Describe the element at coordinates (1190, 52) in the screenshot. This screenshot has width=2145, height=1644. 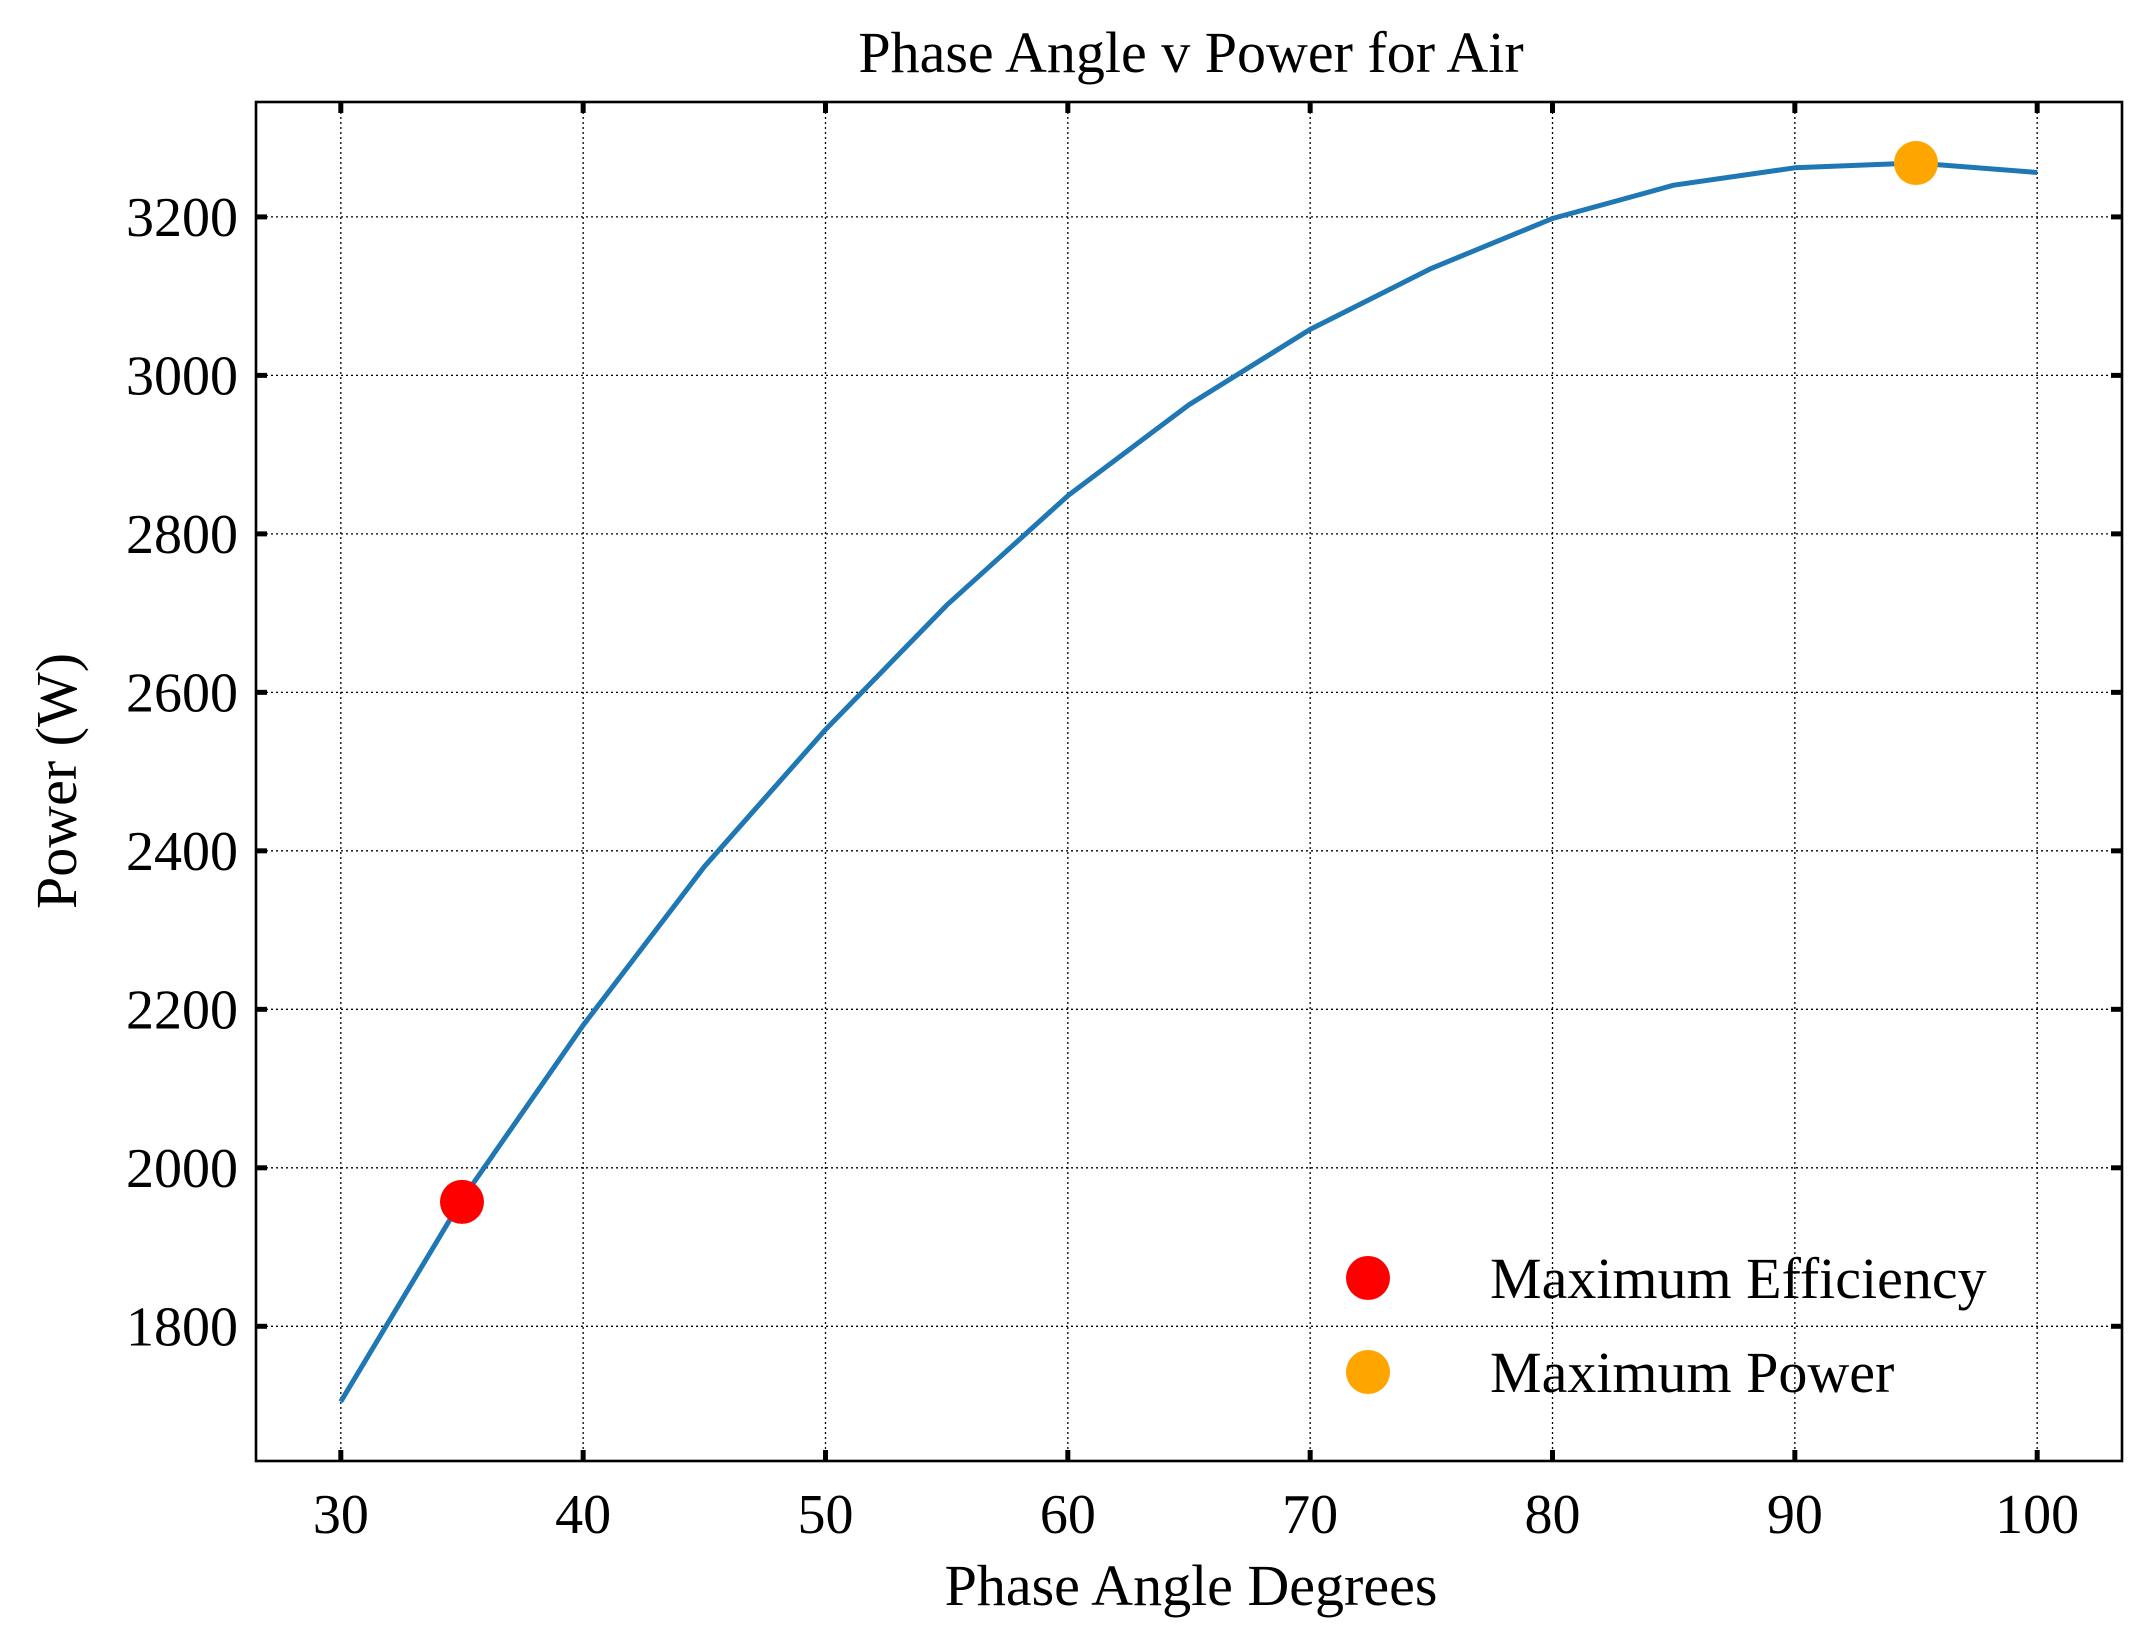
I see `chart-title: Phase Angle v Power for Air` at that location.